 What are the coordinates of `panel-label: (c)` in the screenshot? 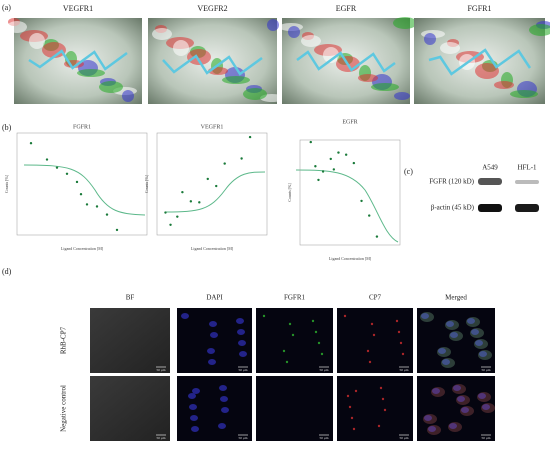 It's located at (408, 171).